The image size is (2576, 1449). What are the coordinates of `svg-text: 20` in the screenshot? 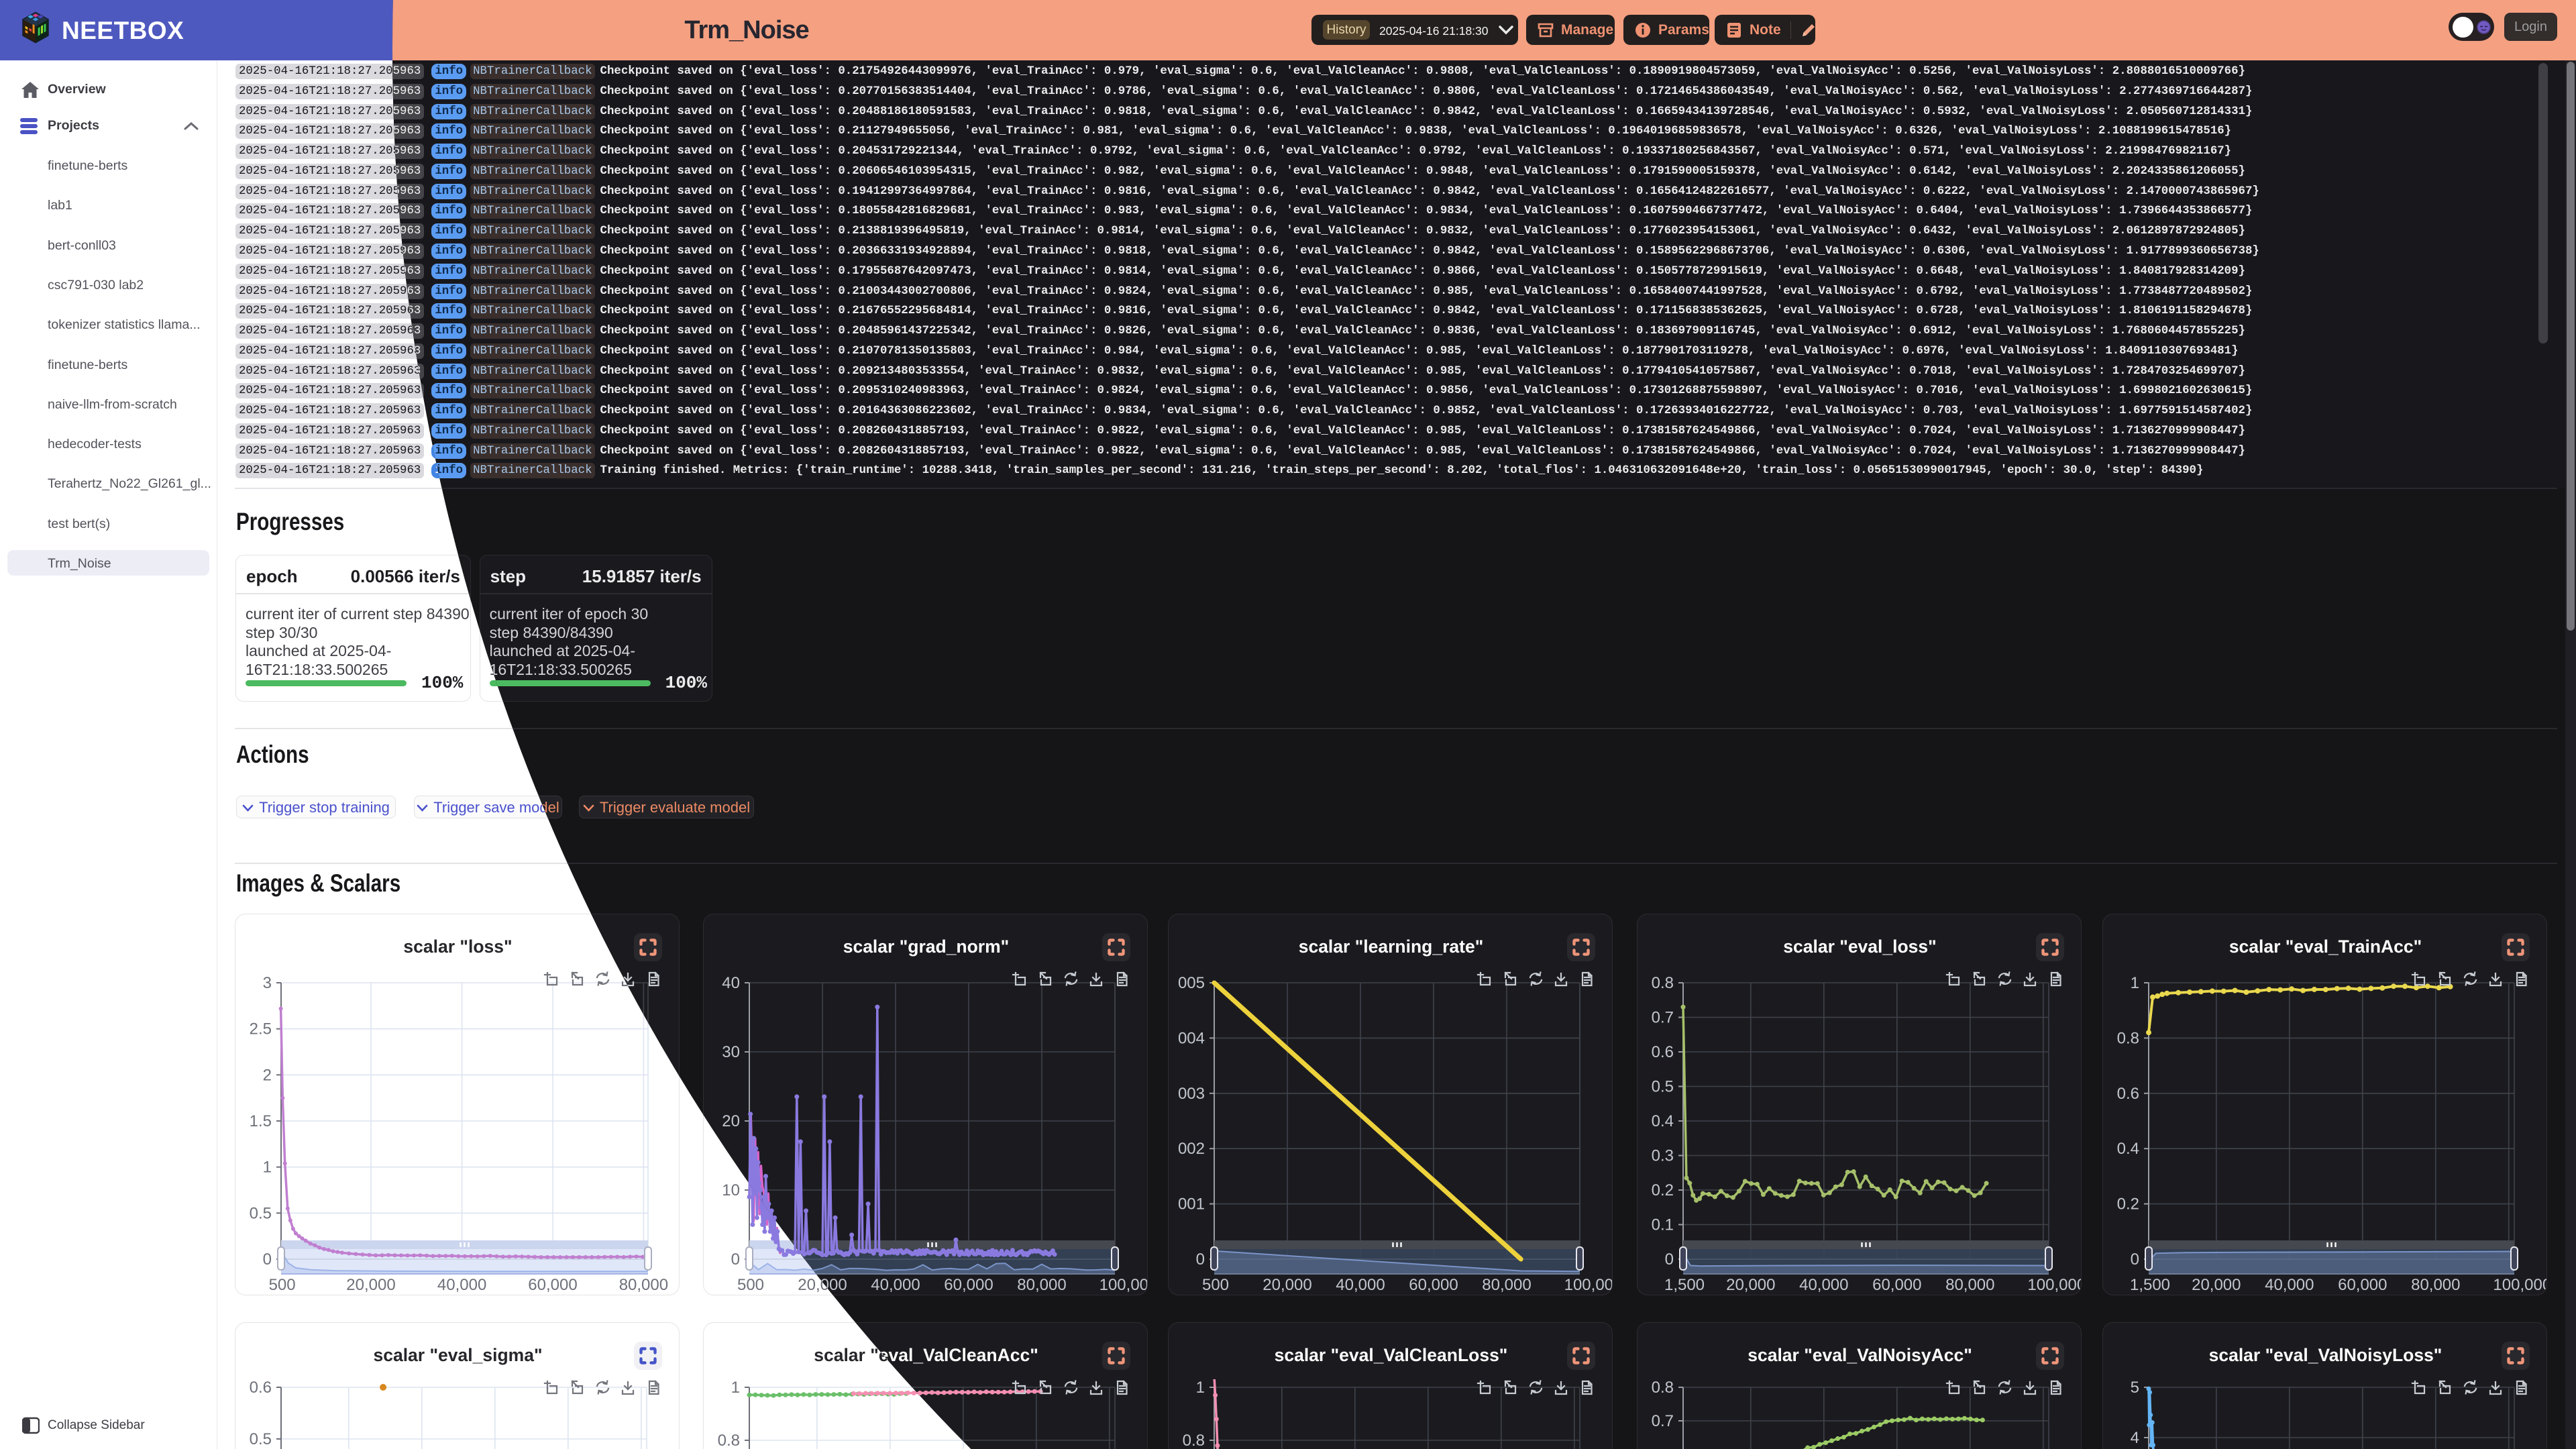 It's located at (731, 1121).